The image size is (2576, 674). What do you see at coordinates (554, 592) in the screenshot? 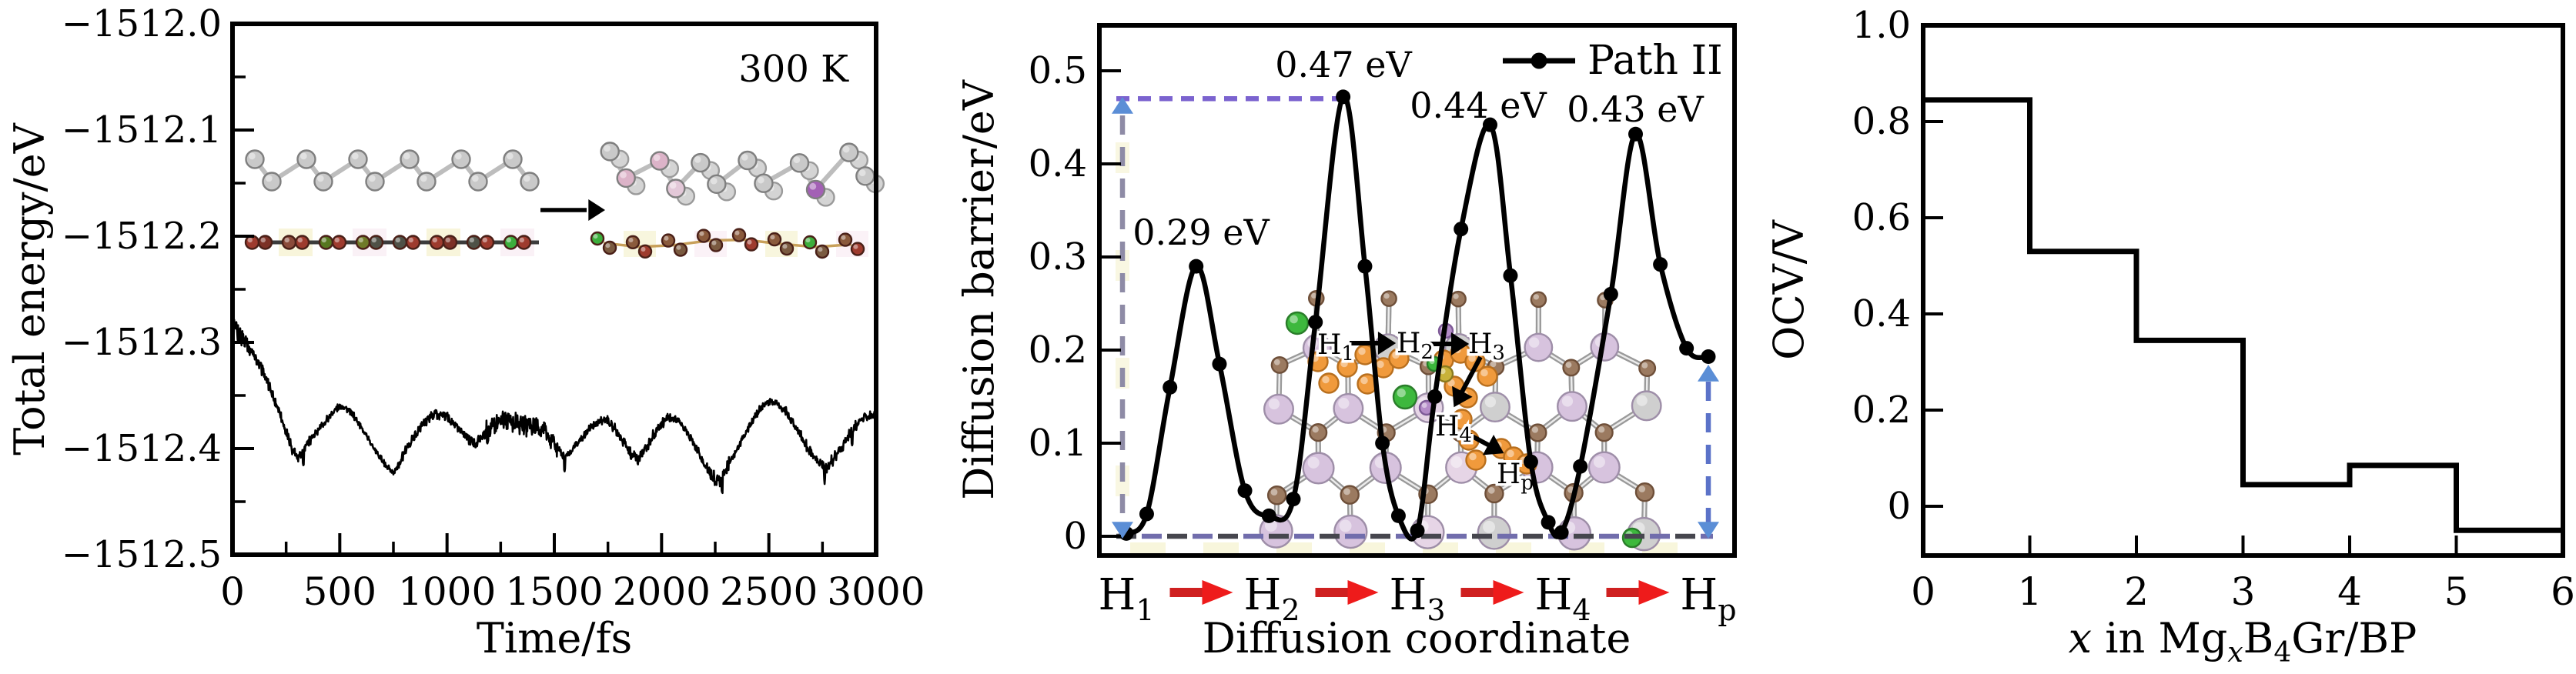
I see `x-tick-label: 1500` at bounding box center [554, 592].